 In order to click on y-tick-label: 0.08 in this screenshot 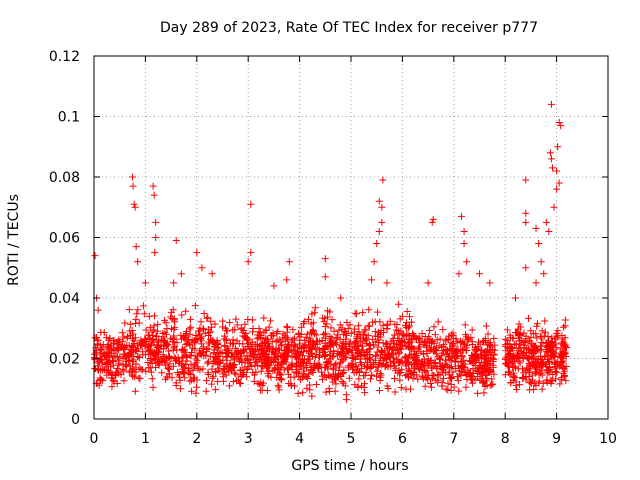, I will do `click(64, 178)`.